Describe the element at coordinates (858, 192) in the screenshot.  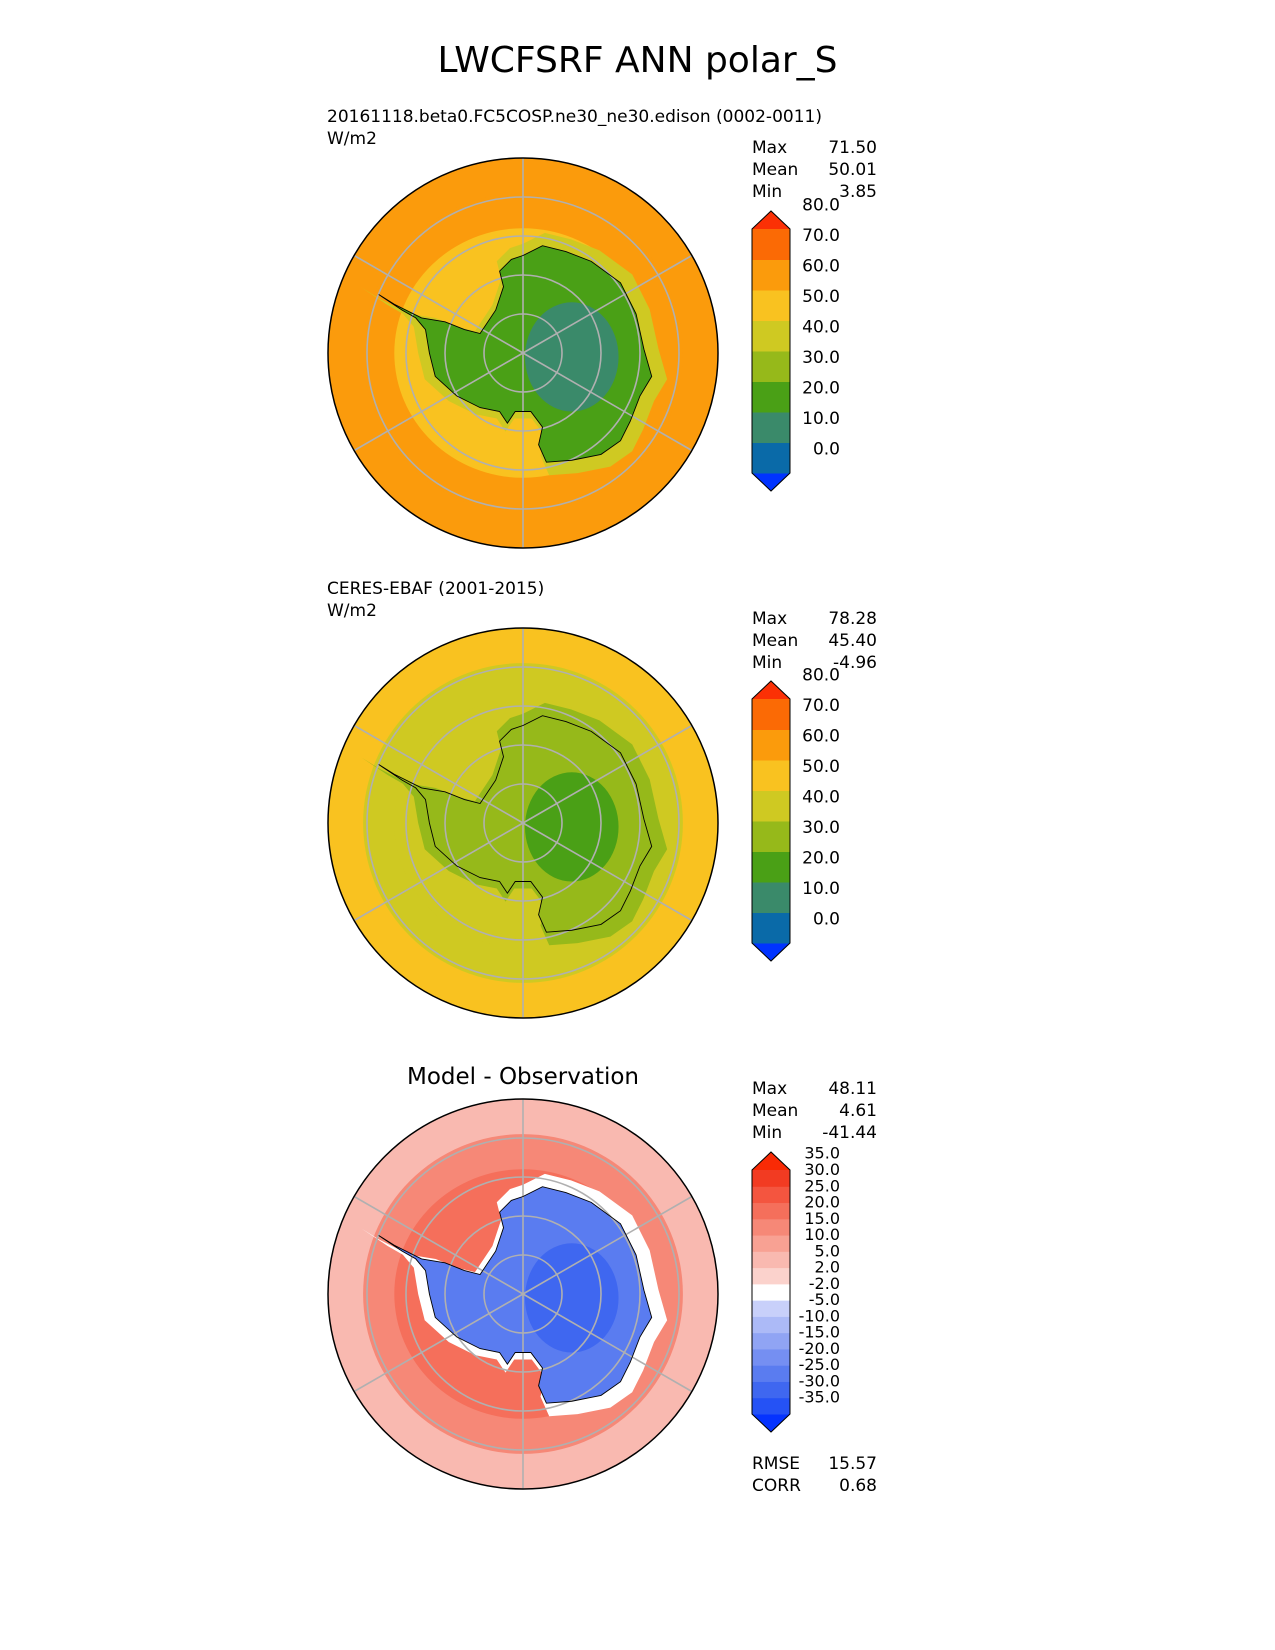
I see `stat-min-value: 3.85` at that location.